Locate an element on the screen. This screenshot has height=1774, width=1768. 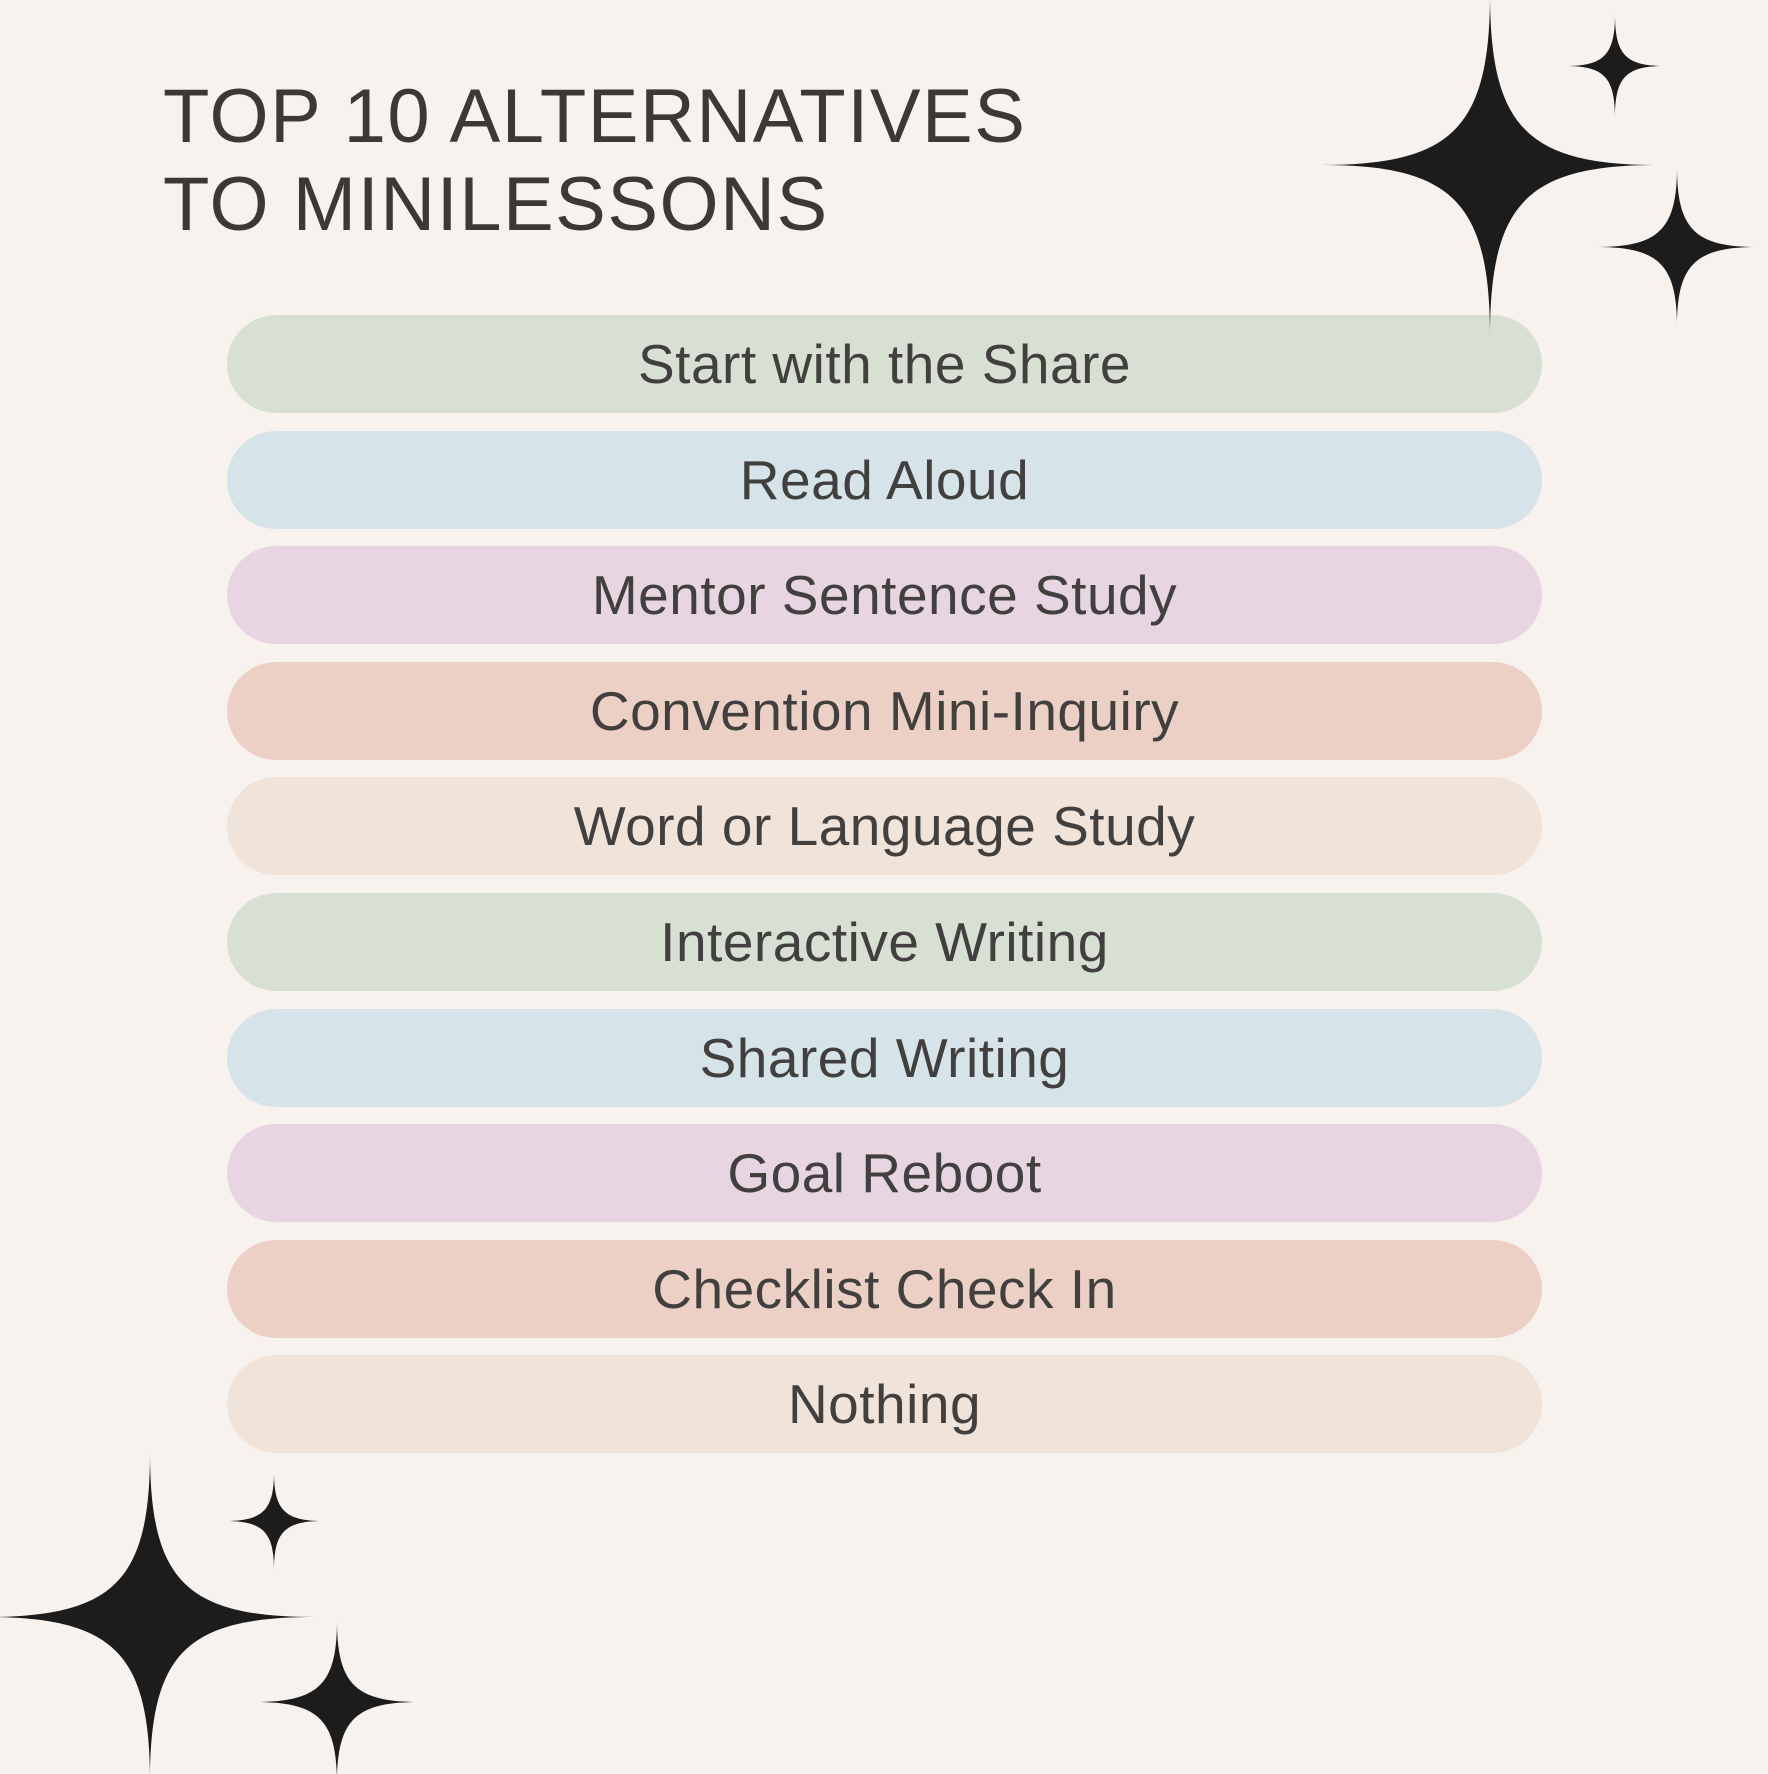
list-item: Convention Mini-Inquiry is located at coordinates (884, 710).